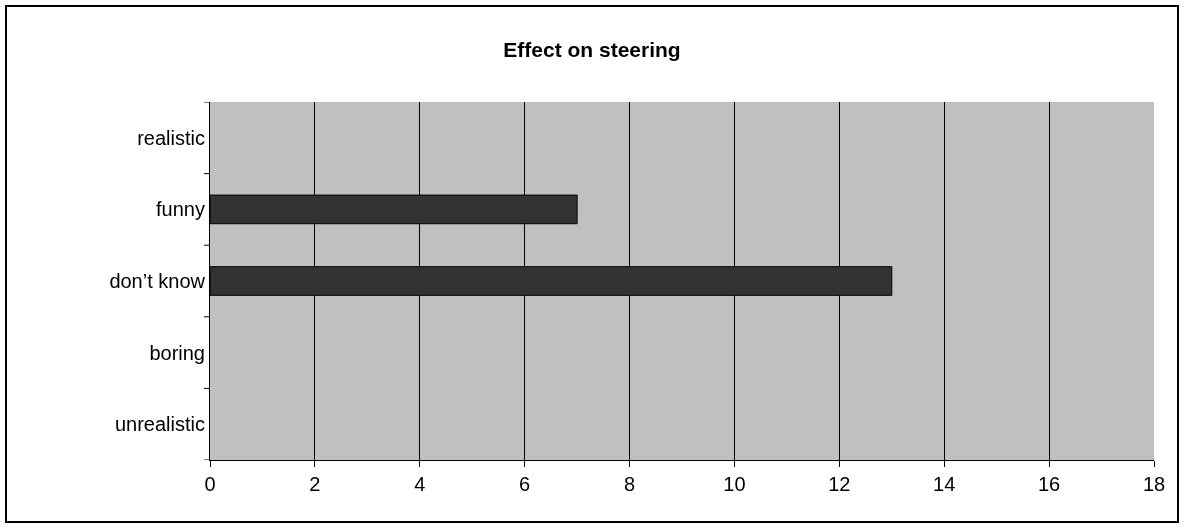 This screenshot has height=528, width=1184. I want to click on x-tick-label: 8, so click(630, 484).